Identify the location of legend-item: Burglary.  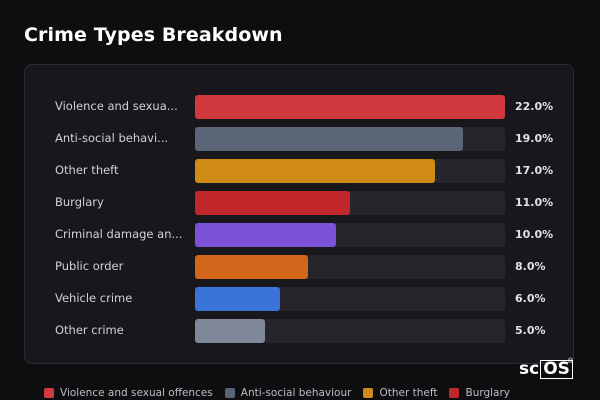
(479, 393).